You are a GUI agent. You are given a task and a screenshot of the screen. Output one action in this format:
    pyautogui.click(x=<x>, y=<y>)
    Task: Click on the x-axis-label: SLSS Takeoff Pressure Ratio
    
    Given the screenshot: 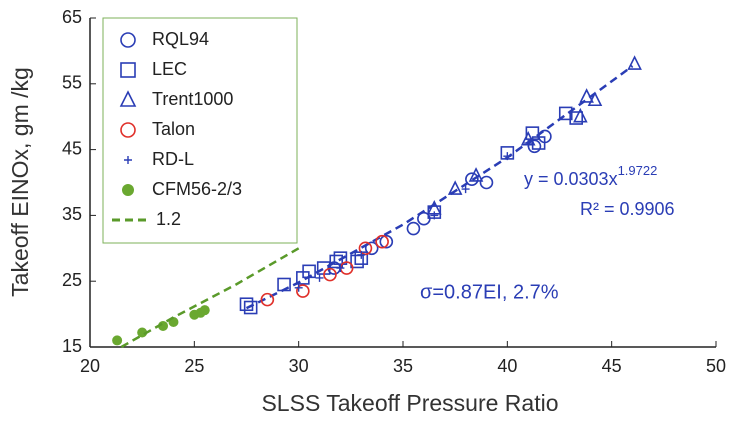 What is the action you would take?
    pyautogui.click(x=409, y=403)
    